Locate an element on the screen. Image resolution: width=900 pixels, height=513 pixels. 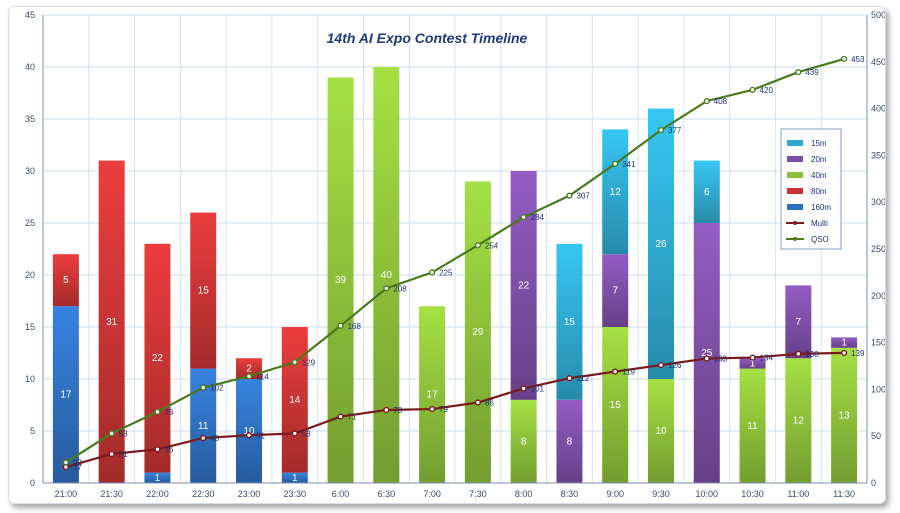
point-label-Multi: 134 is located at coordinates (767, 358).